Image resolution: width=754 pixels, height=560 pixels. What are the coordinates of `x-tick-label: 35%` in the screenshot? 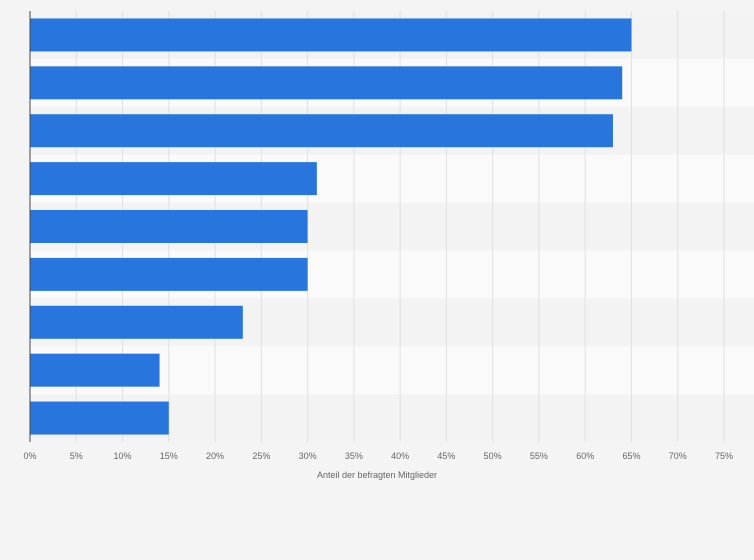 It's located at (354, 456).